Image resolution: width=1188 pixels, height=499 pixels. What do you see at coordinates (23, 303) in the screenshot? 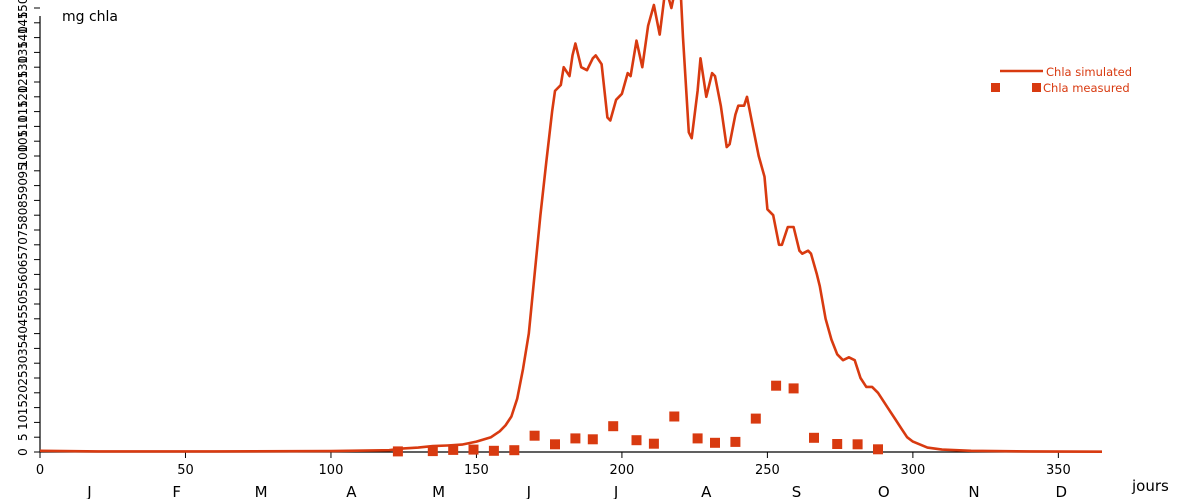
I see `y-tick-label: 50` at bounding box center [23, 303].